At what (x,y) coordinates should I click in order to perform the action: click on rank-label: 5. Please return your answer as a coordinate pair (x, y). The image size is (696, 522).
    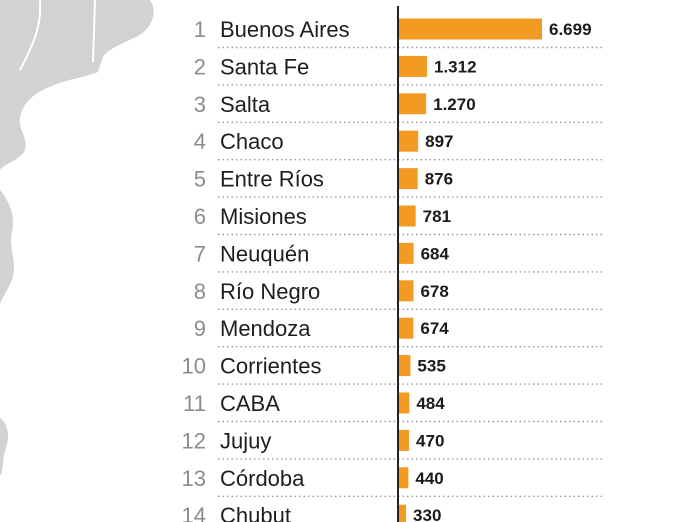
    Looking at the image, I should click on (200, 179).